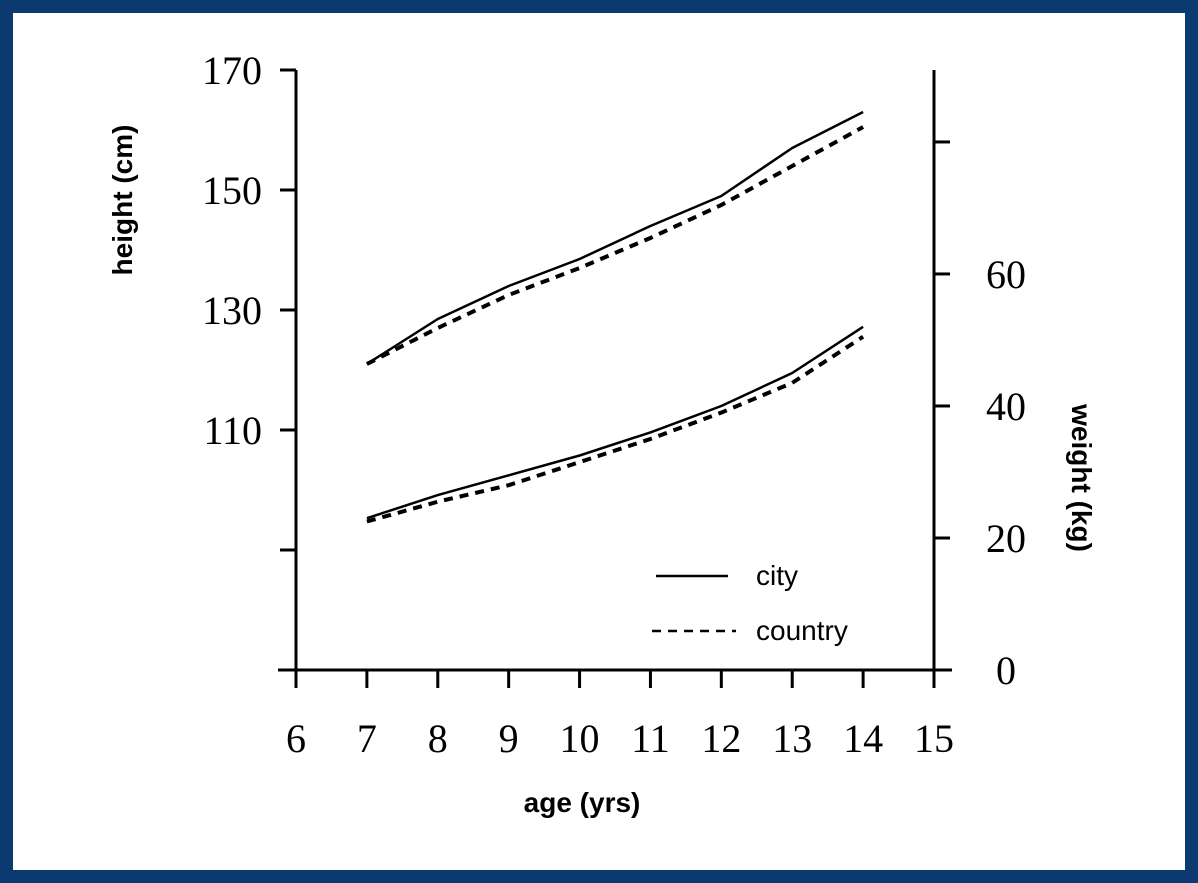 The height and width of the screenshot is (883, 1198). I want to click on y-right-tick-label: 20, so click(1006, 538).